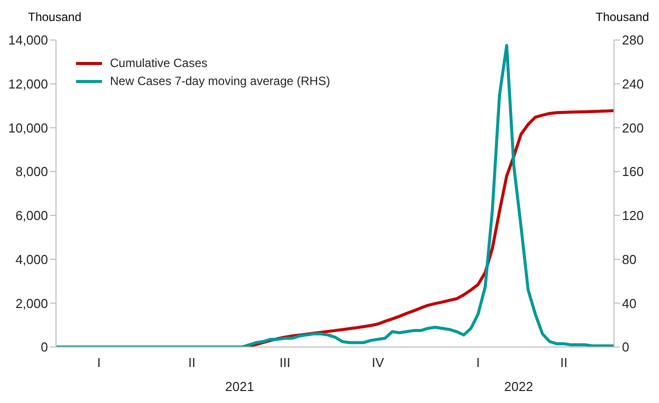 This screenshot has width=659, height=403. I want to click on x-tick-label: IV, so click(378, 362).